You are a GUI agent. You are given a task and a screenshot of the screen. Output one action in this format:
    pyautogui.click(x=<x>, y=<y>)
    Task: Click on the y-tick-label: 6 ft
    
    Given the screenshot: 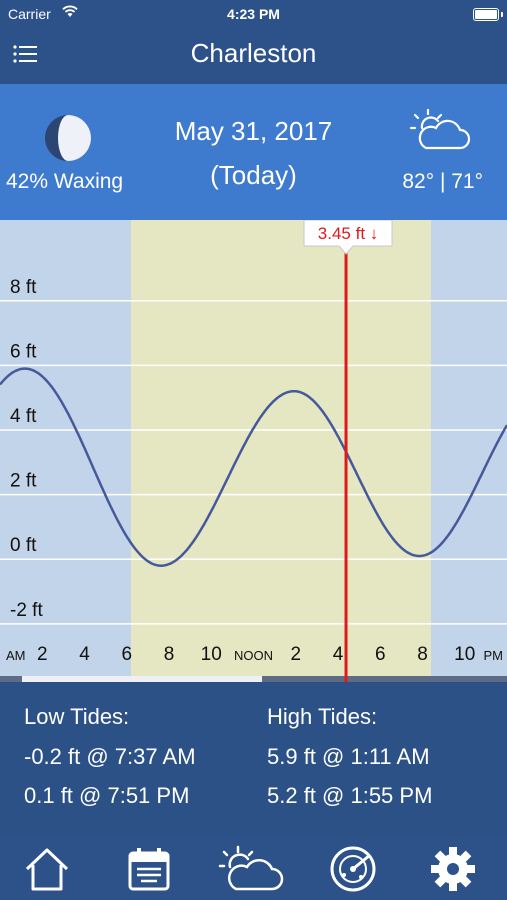 What is the action you would take?
    pyautogui.click(x=23, y=351)
    